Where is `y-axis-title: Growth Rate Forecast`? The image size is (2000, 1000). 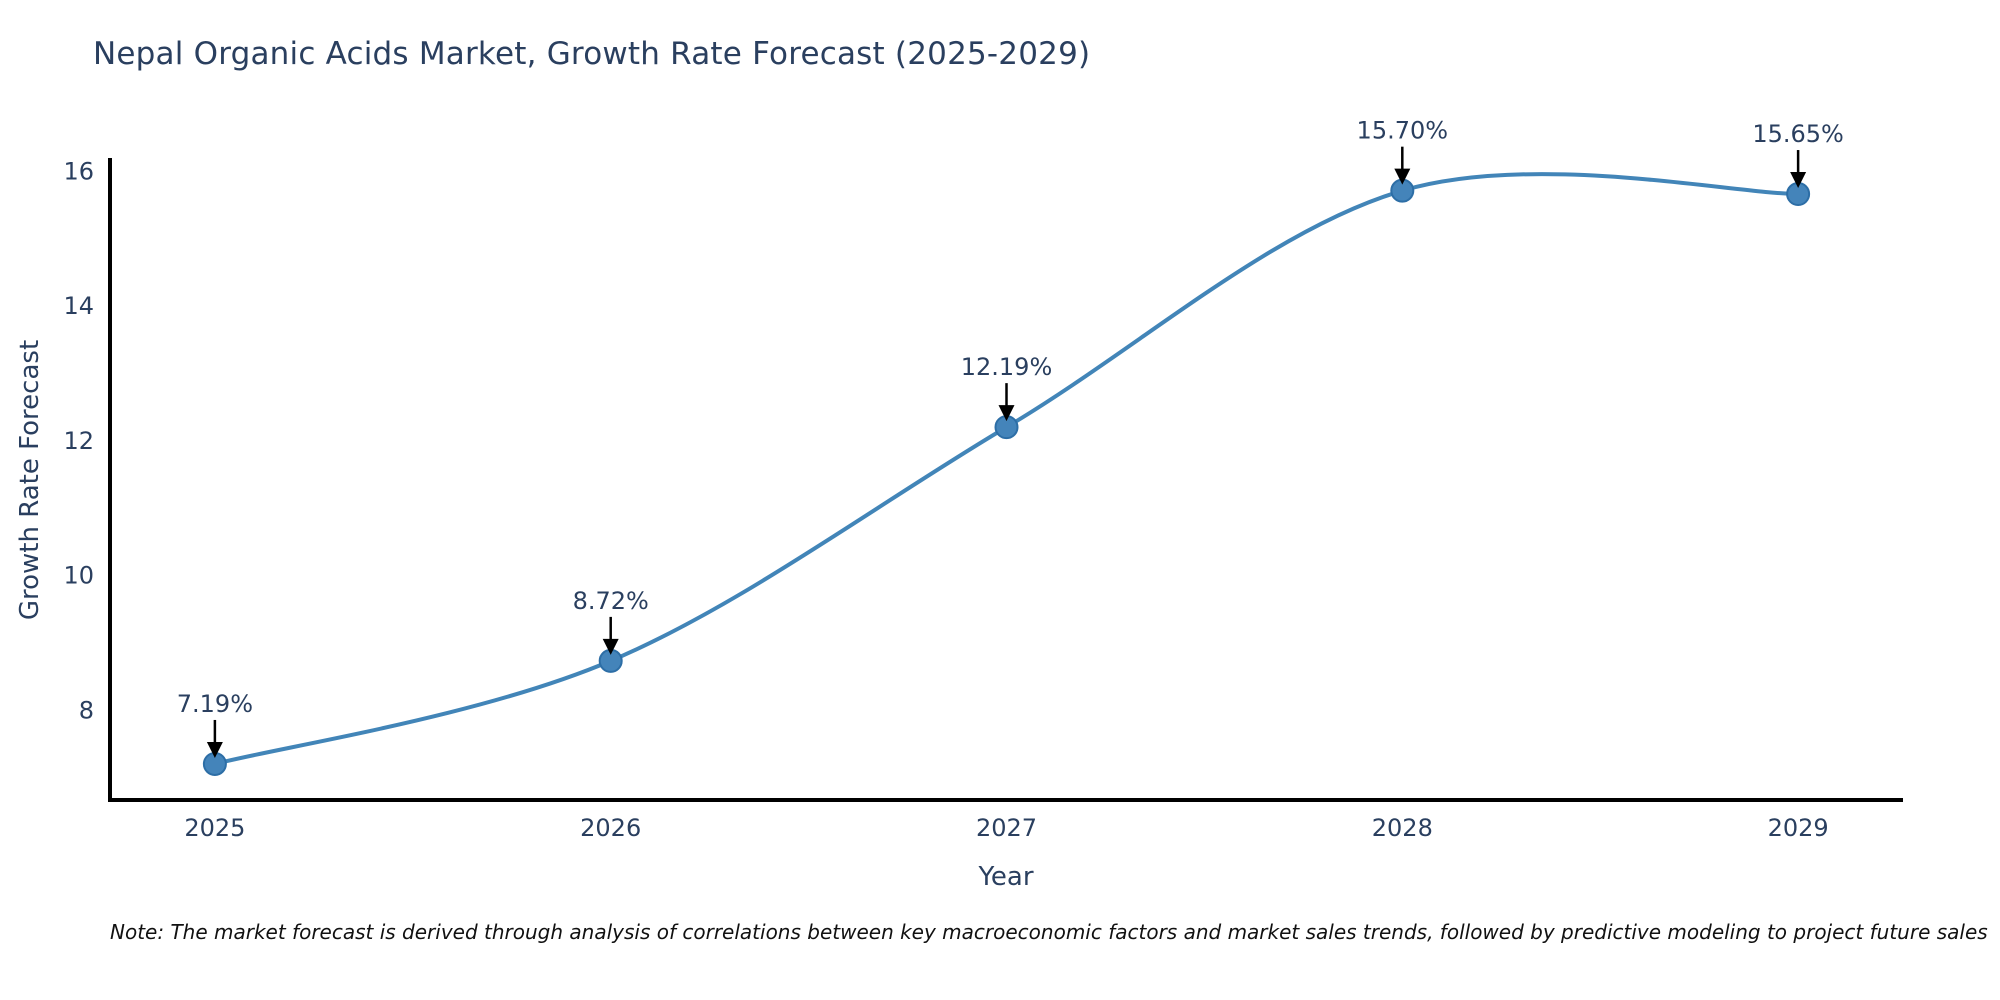 y-axis-title: Growth Rate Forecast is located at coordinates (30, 480).